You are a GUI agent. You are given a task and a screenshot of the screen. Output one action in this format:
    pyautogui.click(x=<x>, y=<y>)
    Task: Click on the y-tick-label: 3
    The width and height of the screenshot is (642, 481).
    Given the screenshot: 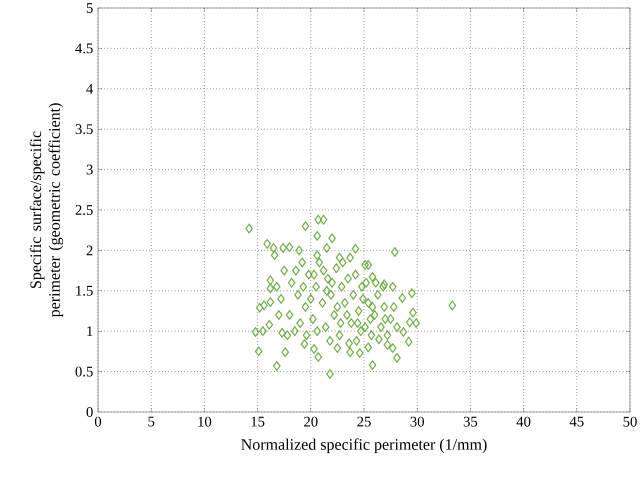 What is the action you would take?
    pyautogui.click(x=89, y=169)
    